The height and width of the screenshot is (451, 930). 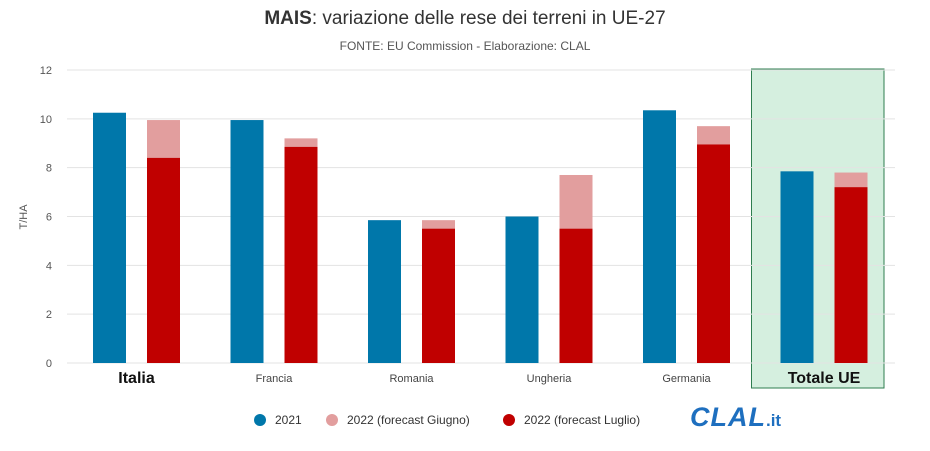 I want to click on x-category-label: Germania, so click(x=686, y=379).